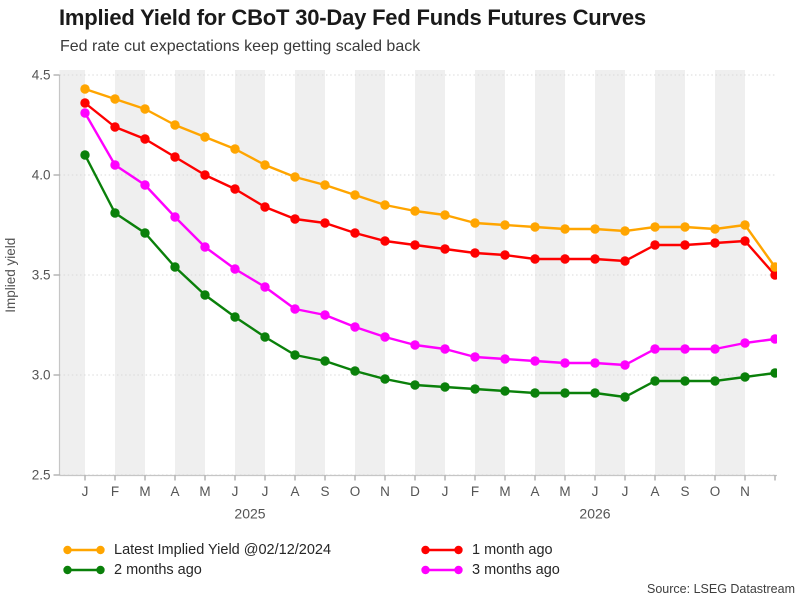 Image resolution: width=801 pixels, height=603 pixels. Describe the element at coordinates (41, 375) in the screenshot. I see `svg-text: 3.0` at that location.